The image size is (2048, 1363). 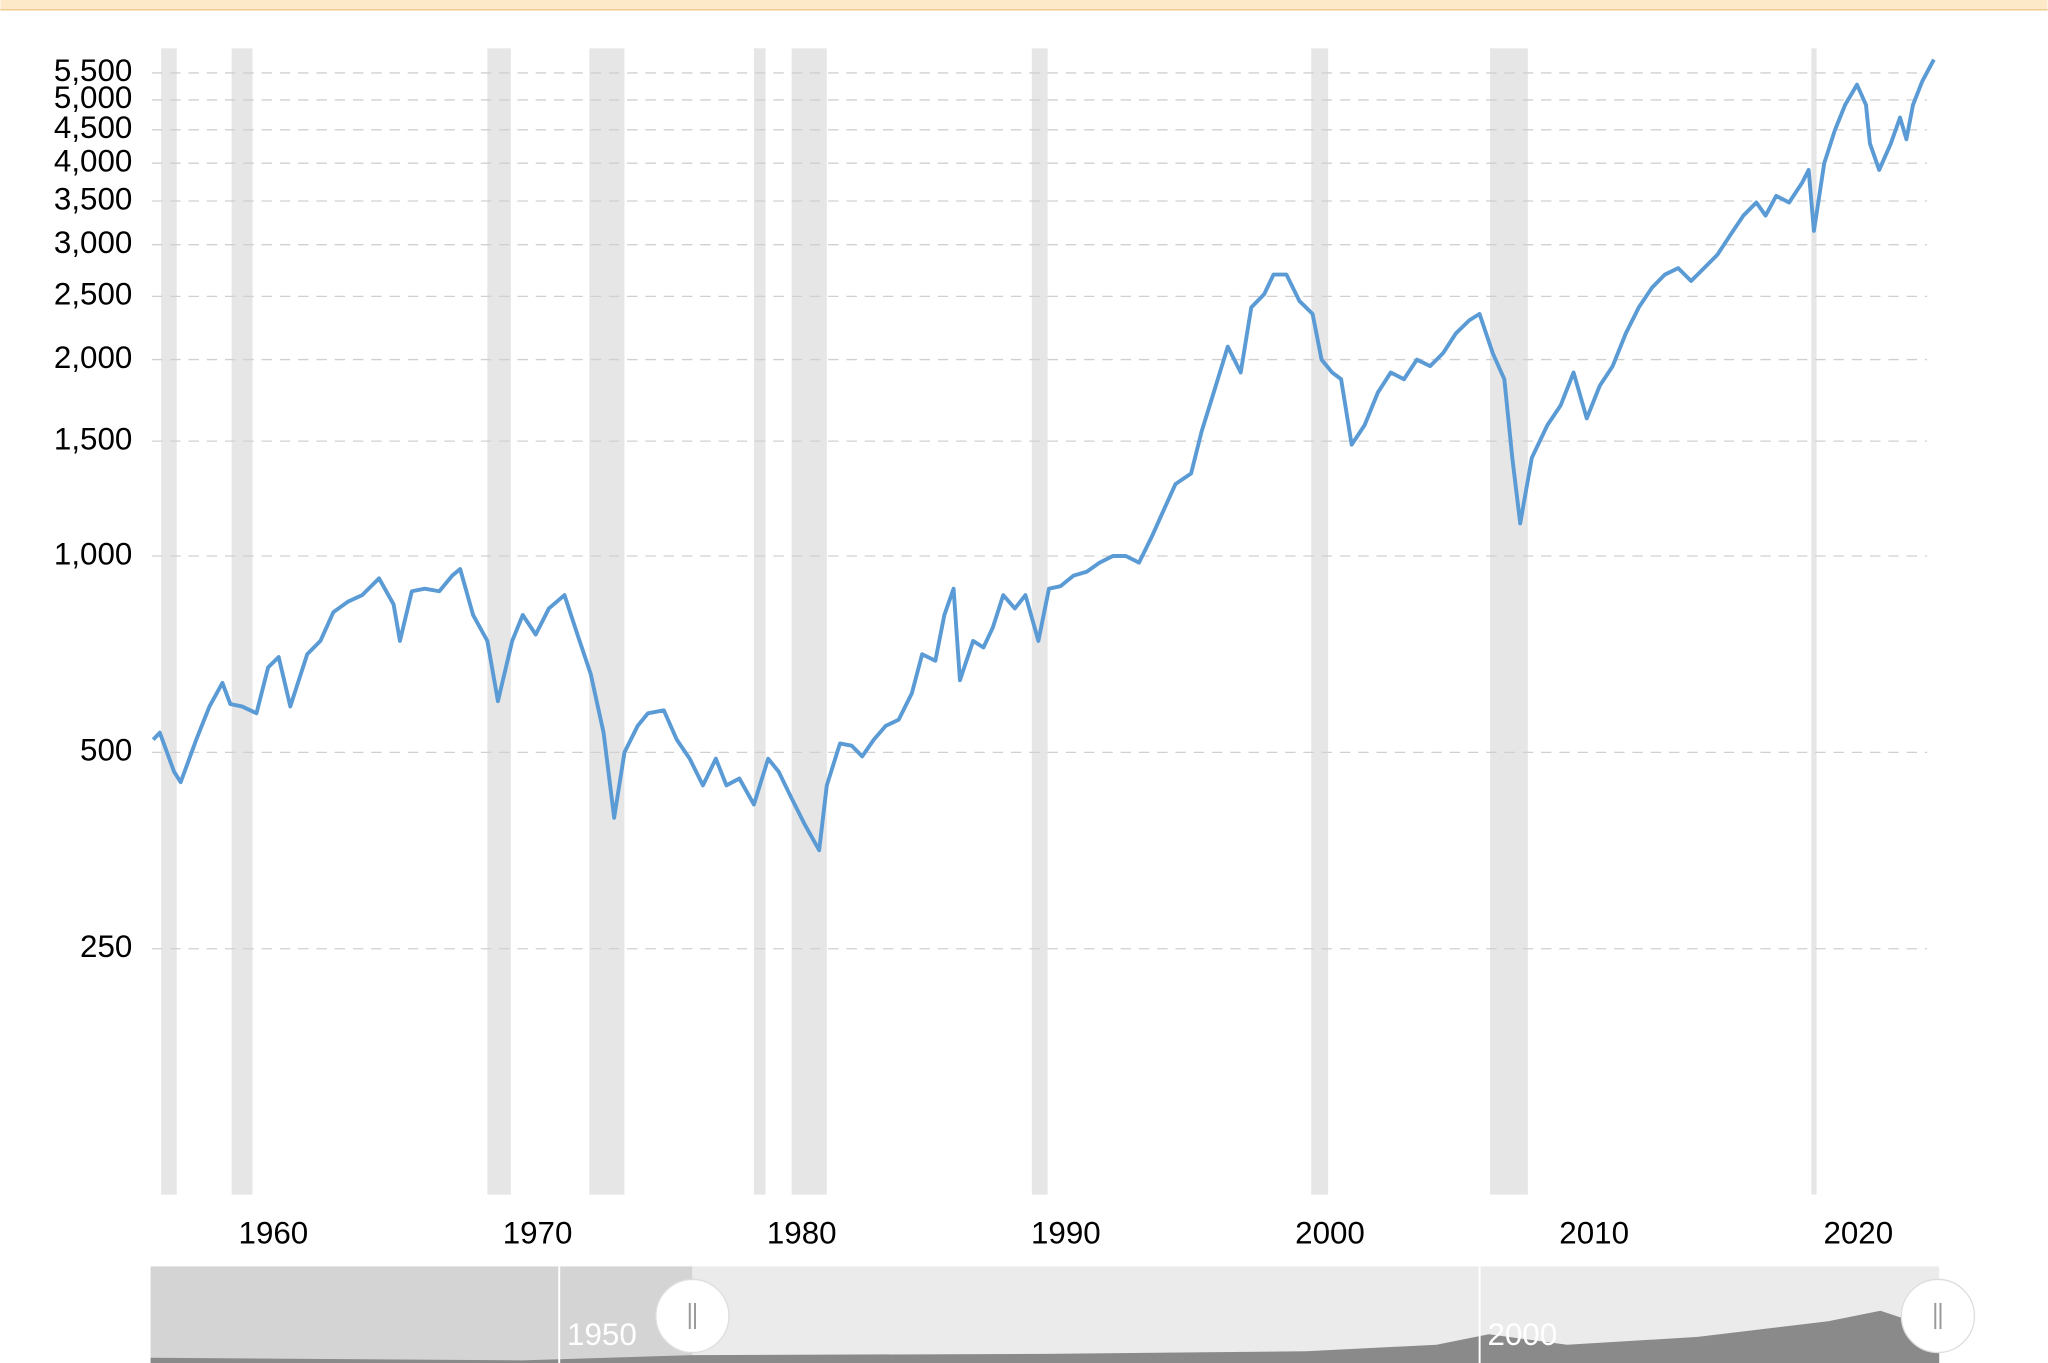 I want to click on x-tick-label: 1960, so click(x=274, y=1232).